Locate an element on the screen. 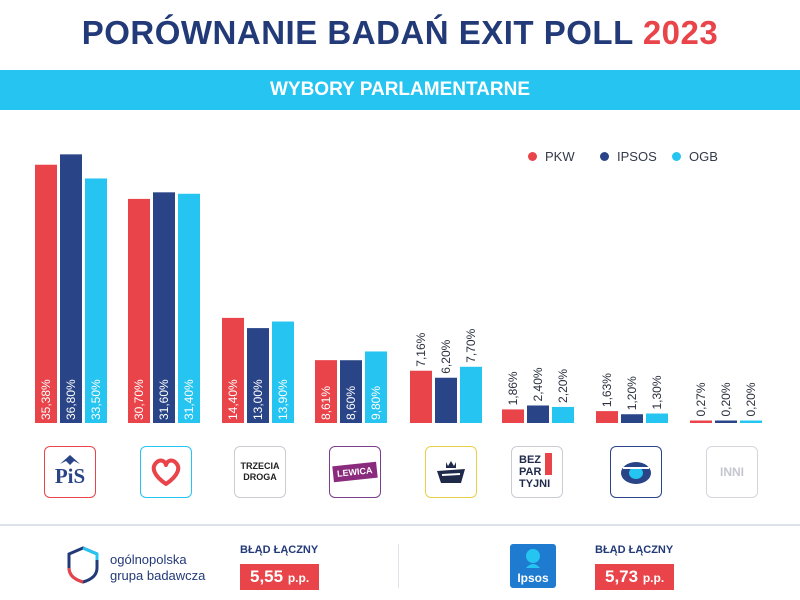  ipsos-error-unit: p.p. is located at coordinates (653, 578).